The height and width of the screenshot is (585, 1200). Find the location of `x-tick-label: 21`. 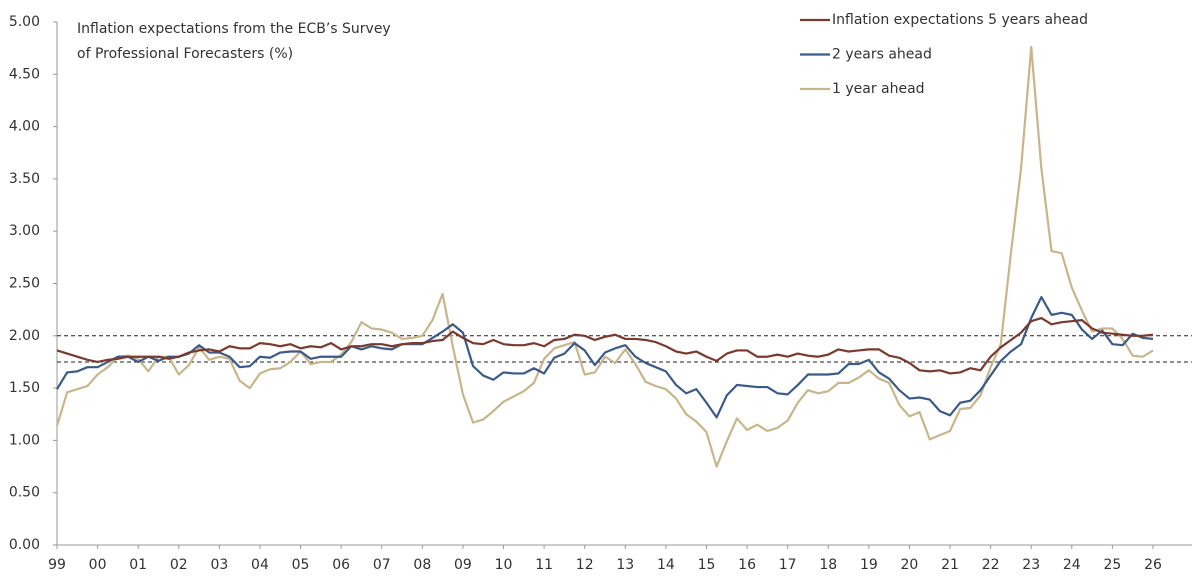

x-tick-label: 21 is located at coordinates (950, 565).